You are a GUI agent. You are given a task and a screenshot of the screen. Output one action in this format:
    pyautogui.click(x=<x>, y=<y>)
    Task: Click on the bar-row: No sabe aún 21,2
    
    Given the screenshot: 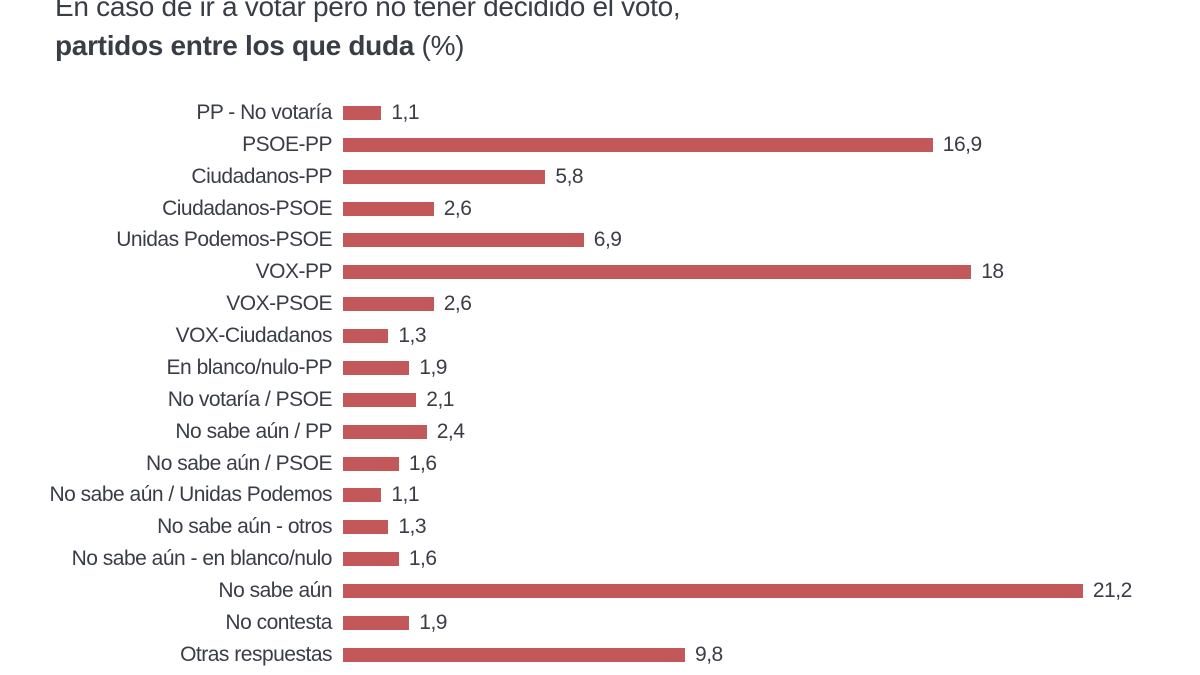 What is the action you would take?
    pyautogui.click(x=600, y=591)
    